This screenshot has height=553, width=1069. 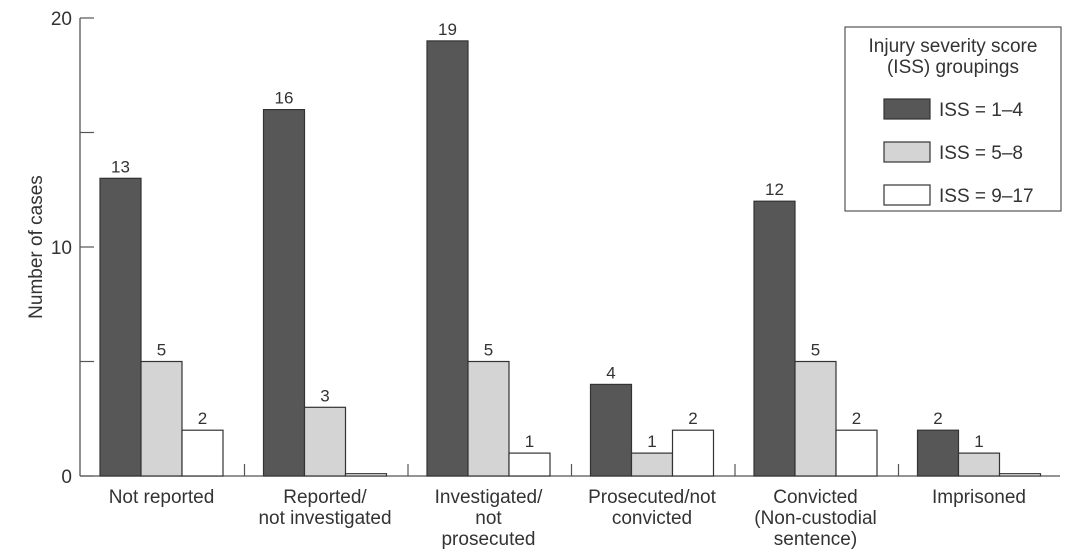 I want to click on bar-value-label: 16, so click(x=284, y=98).